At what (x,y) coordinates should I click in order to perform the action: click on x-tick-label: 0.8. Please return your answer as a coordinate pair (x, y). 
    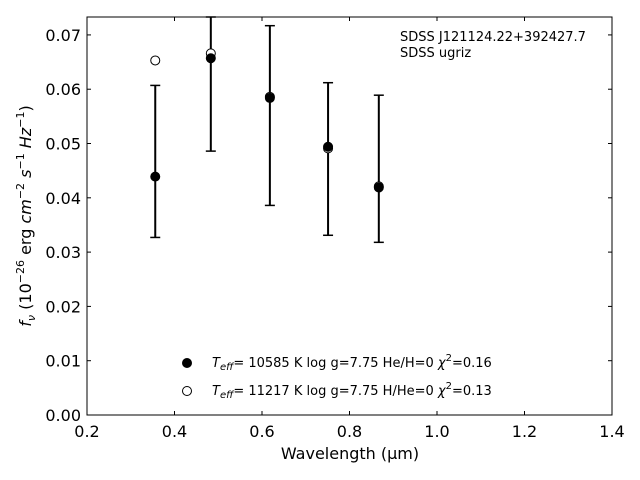
    Looking at the image, I should click on (349, 431).